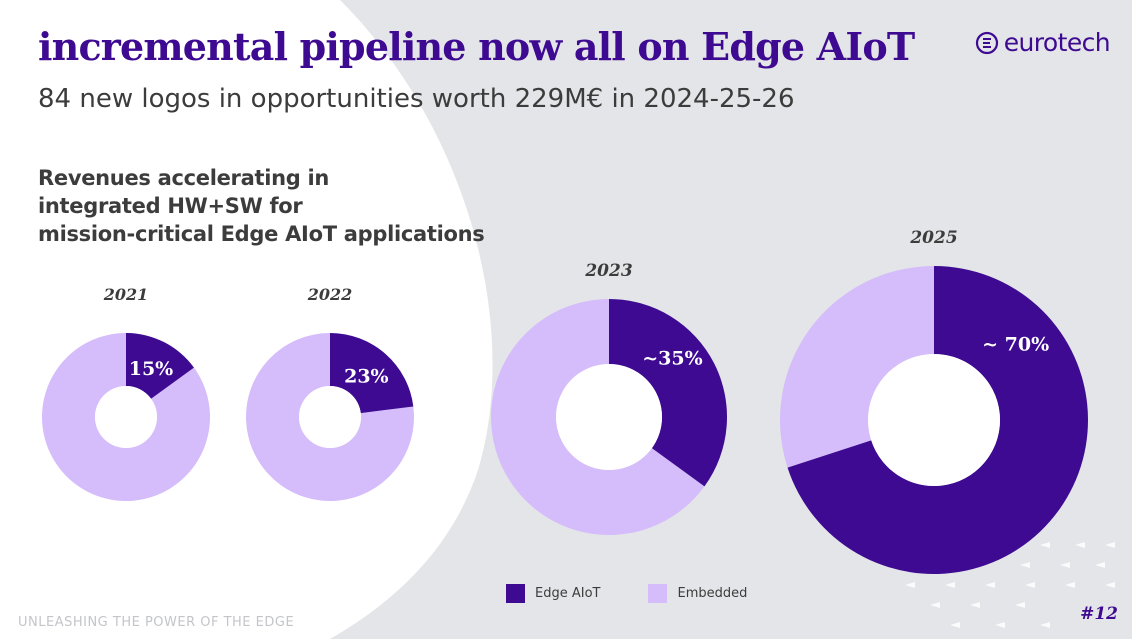  I want to click on headline-line: integrated HW+SW for, so click(170, 206).